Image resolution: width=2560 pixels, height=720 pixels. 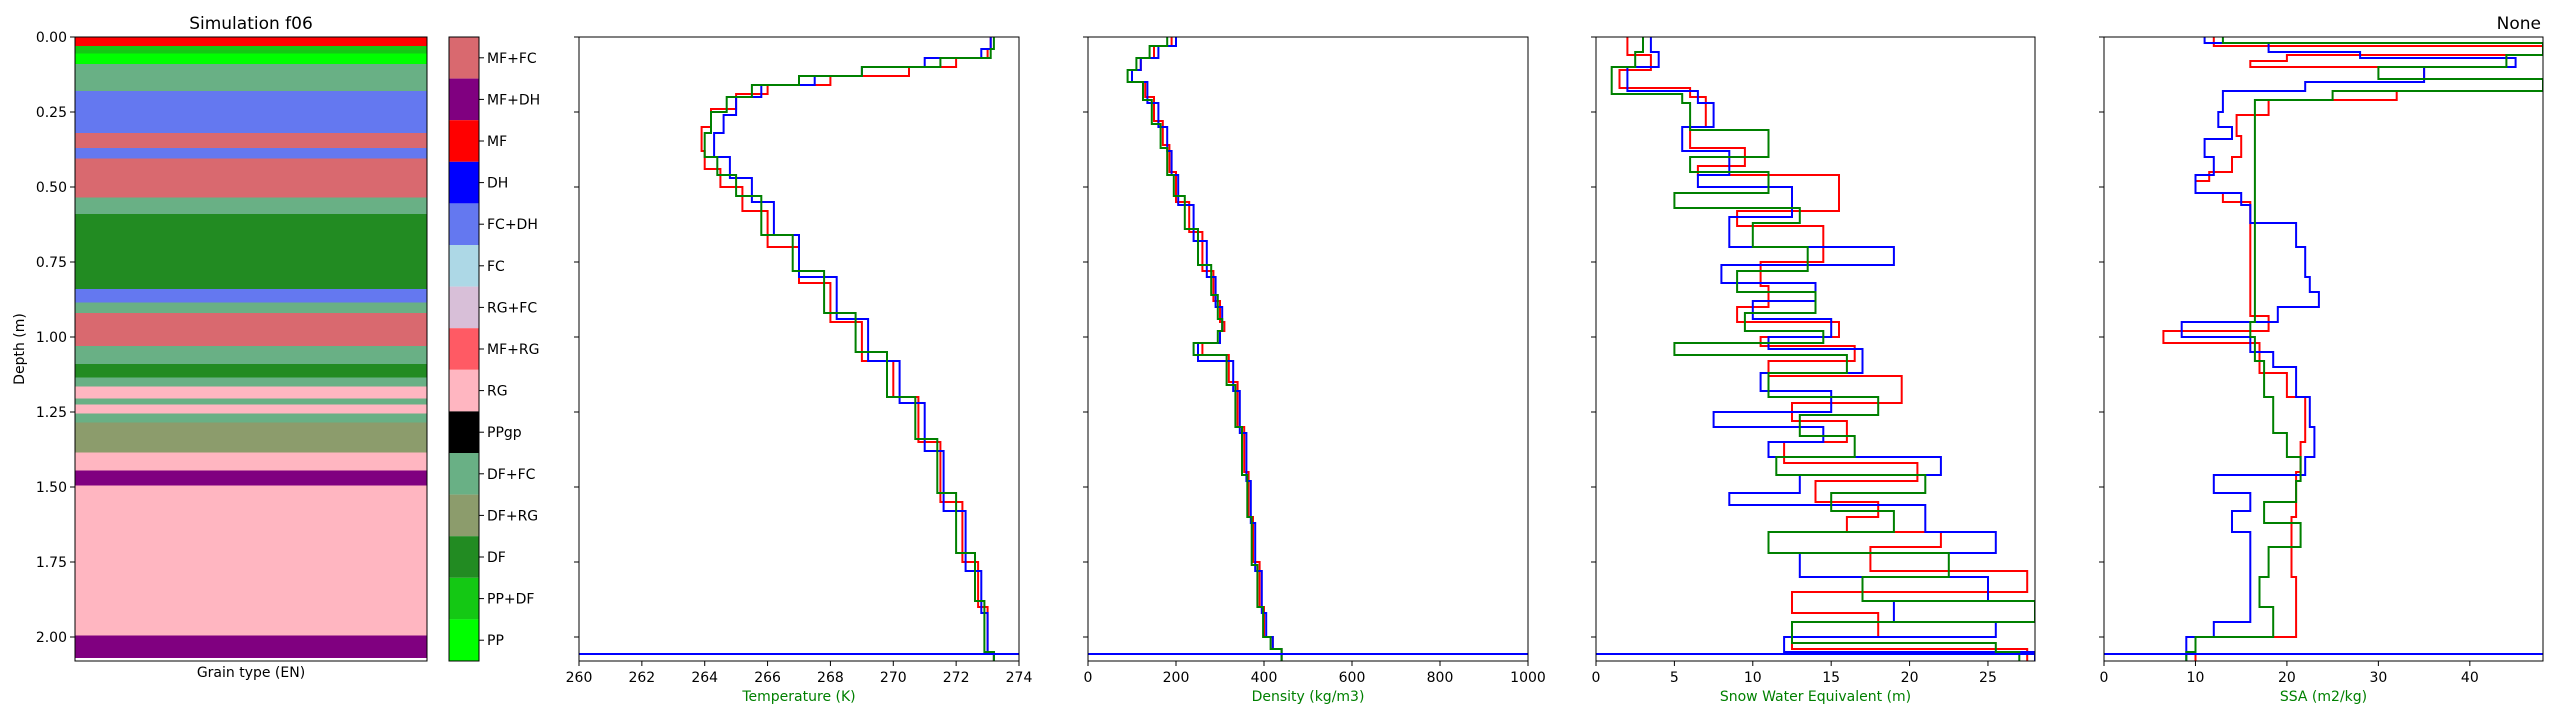 I want to click on density-series-red, so click(x=1207, y=349).